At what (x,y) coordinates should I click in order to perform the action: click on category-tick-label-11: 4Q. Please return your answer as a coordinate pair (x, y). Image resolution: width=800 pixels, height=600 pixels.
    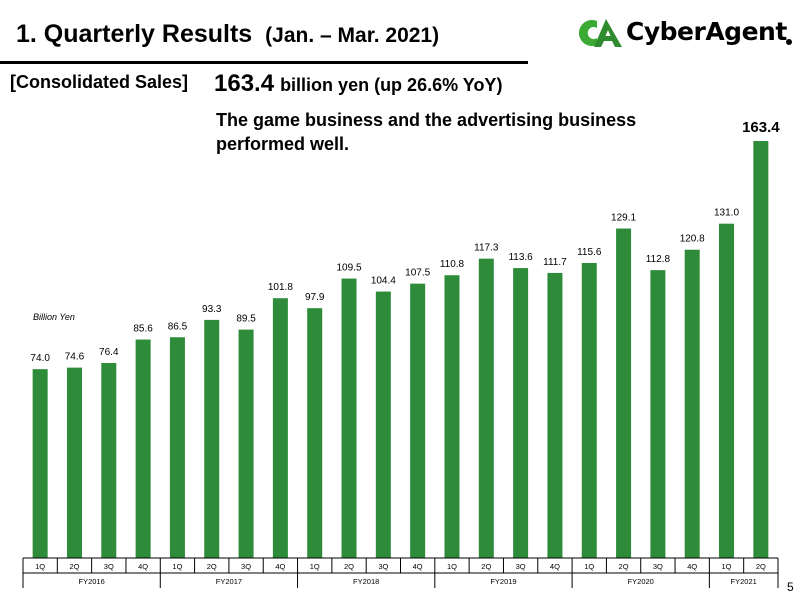
    Looking at the image, I should click on (418, 566).